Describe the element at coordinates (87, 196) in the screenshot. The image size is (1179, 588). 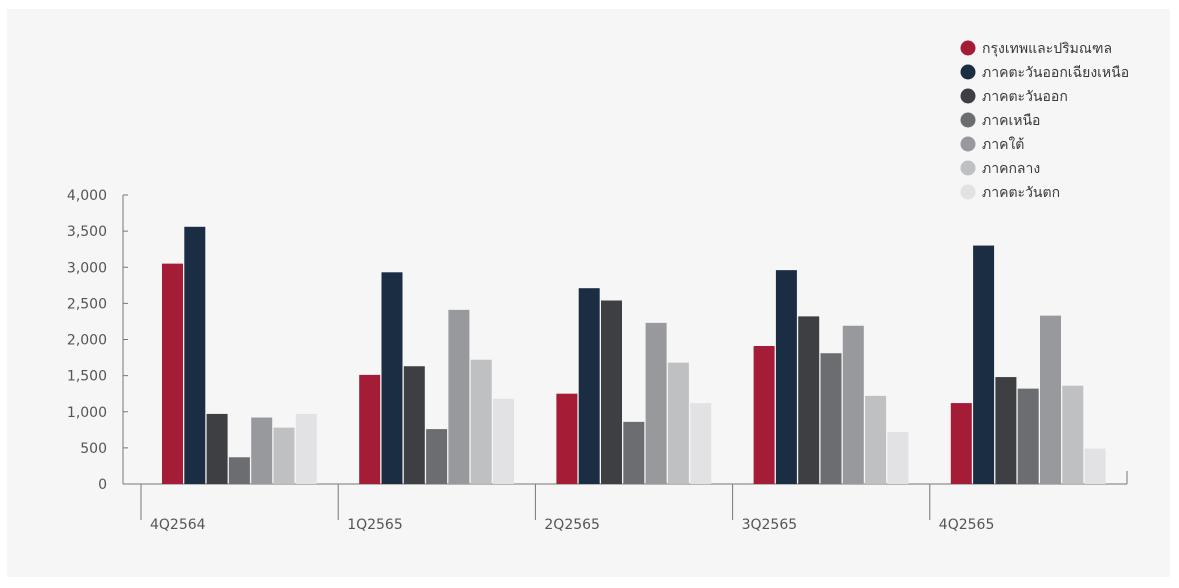
I see `y-tick-label: 4,000` at that location.